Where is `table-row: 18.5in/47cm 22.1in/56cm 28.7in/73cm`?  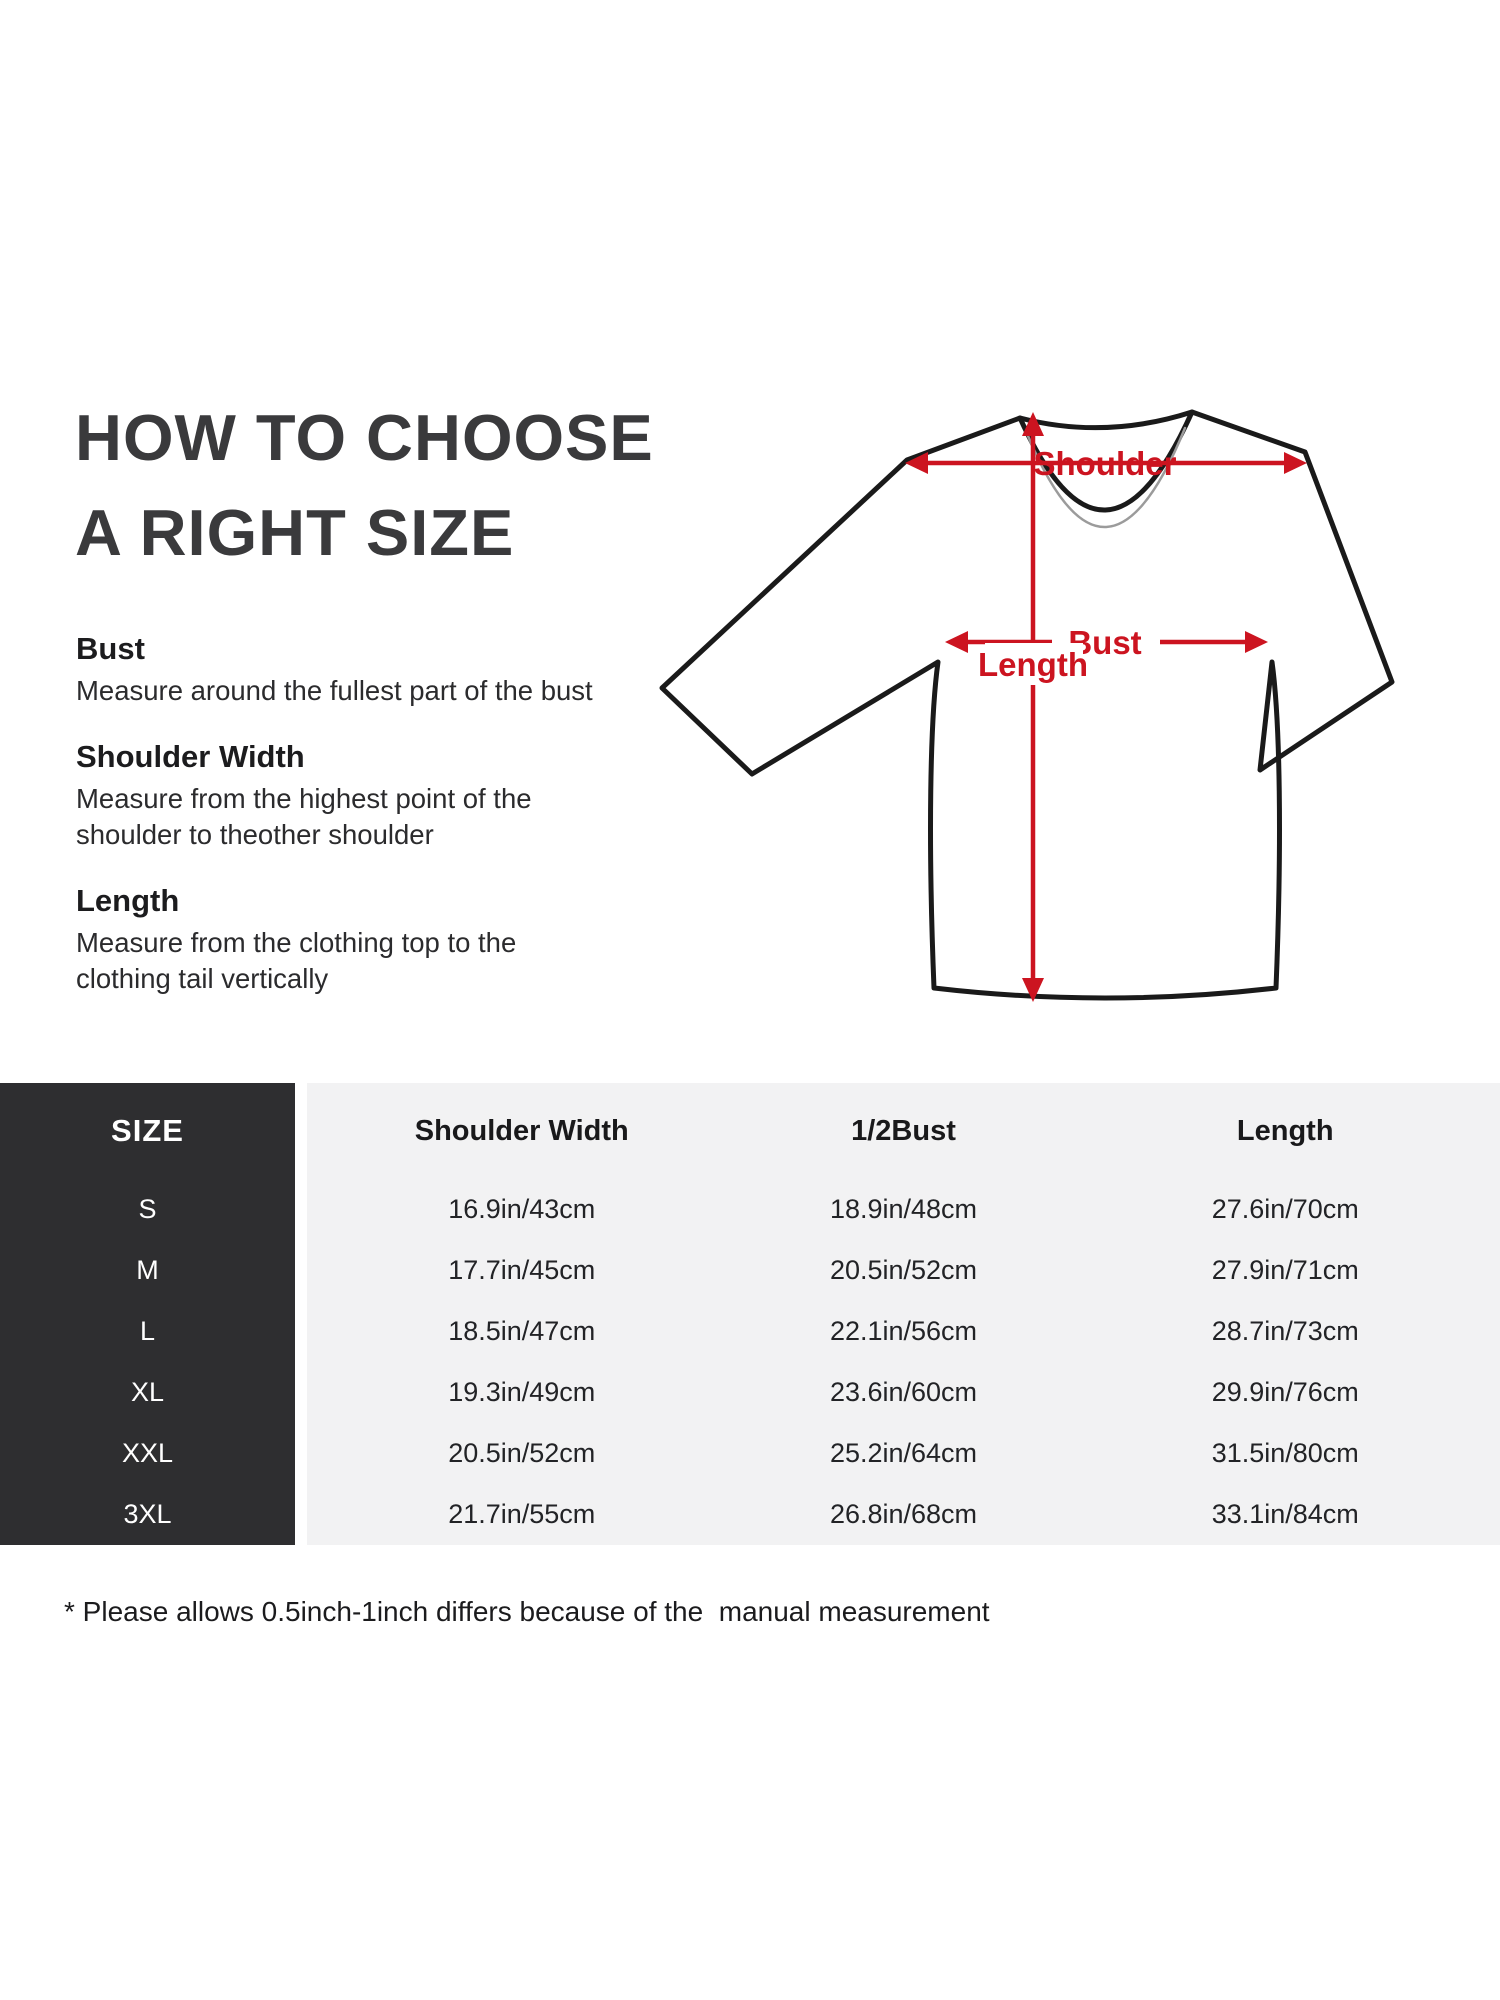 table-row: 18.5in/47cm 22.1in/56cm 28.7in/73cm is located at coordinates (903, 1331).